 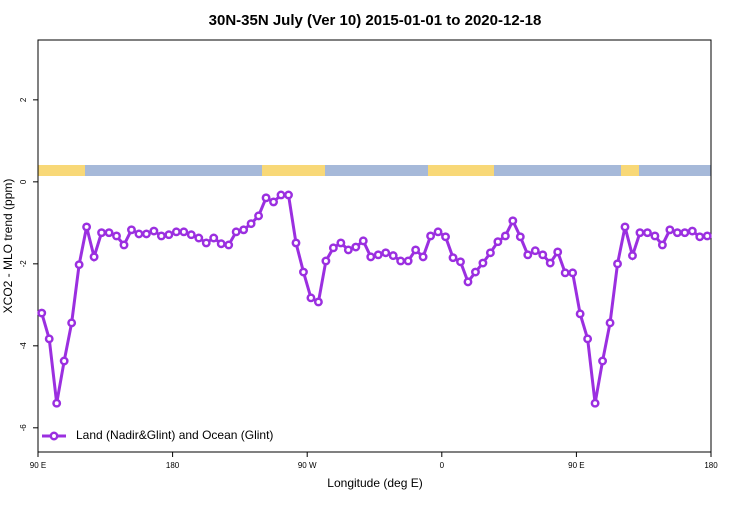 I want to click on y-tick-label: -2, so click(x=23, y=264).